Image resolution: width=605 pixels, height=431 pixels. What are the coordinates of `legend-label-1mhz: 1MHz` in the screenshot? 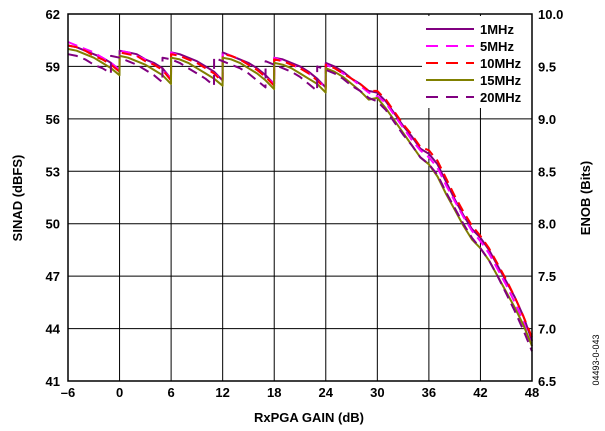 It's located at (497, 29).